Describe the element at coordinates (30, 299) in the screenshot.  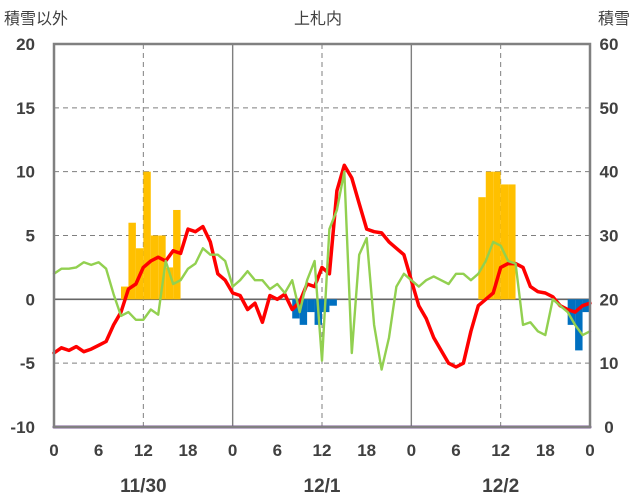
I see `left-tick-label: 0` at that location.